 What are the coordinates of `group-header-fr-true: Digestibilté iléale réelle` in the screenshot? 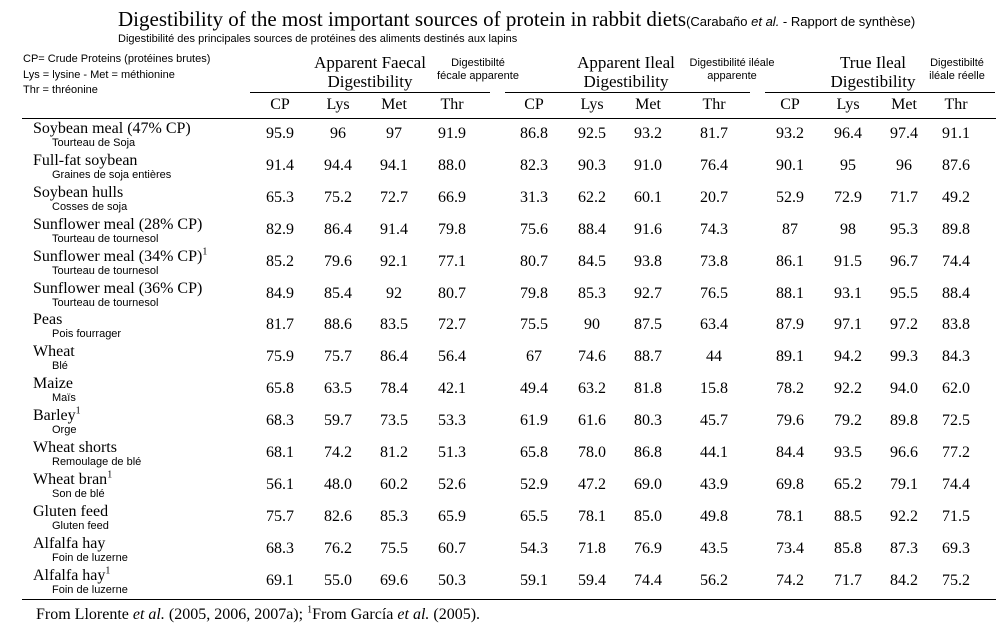 It's located at (957, 70).